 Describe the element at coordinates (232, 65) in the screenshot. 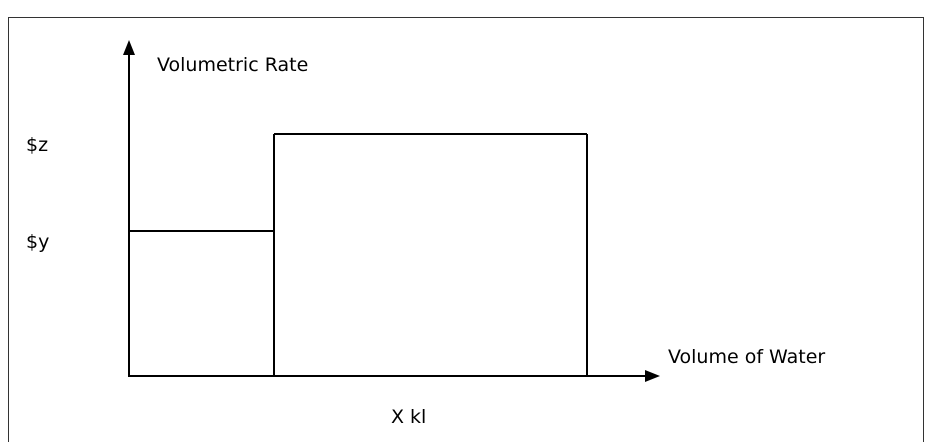

I see `y-axis-label: Volumetric Rate` at that location.